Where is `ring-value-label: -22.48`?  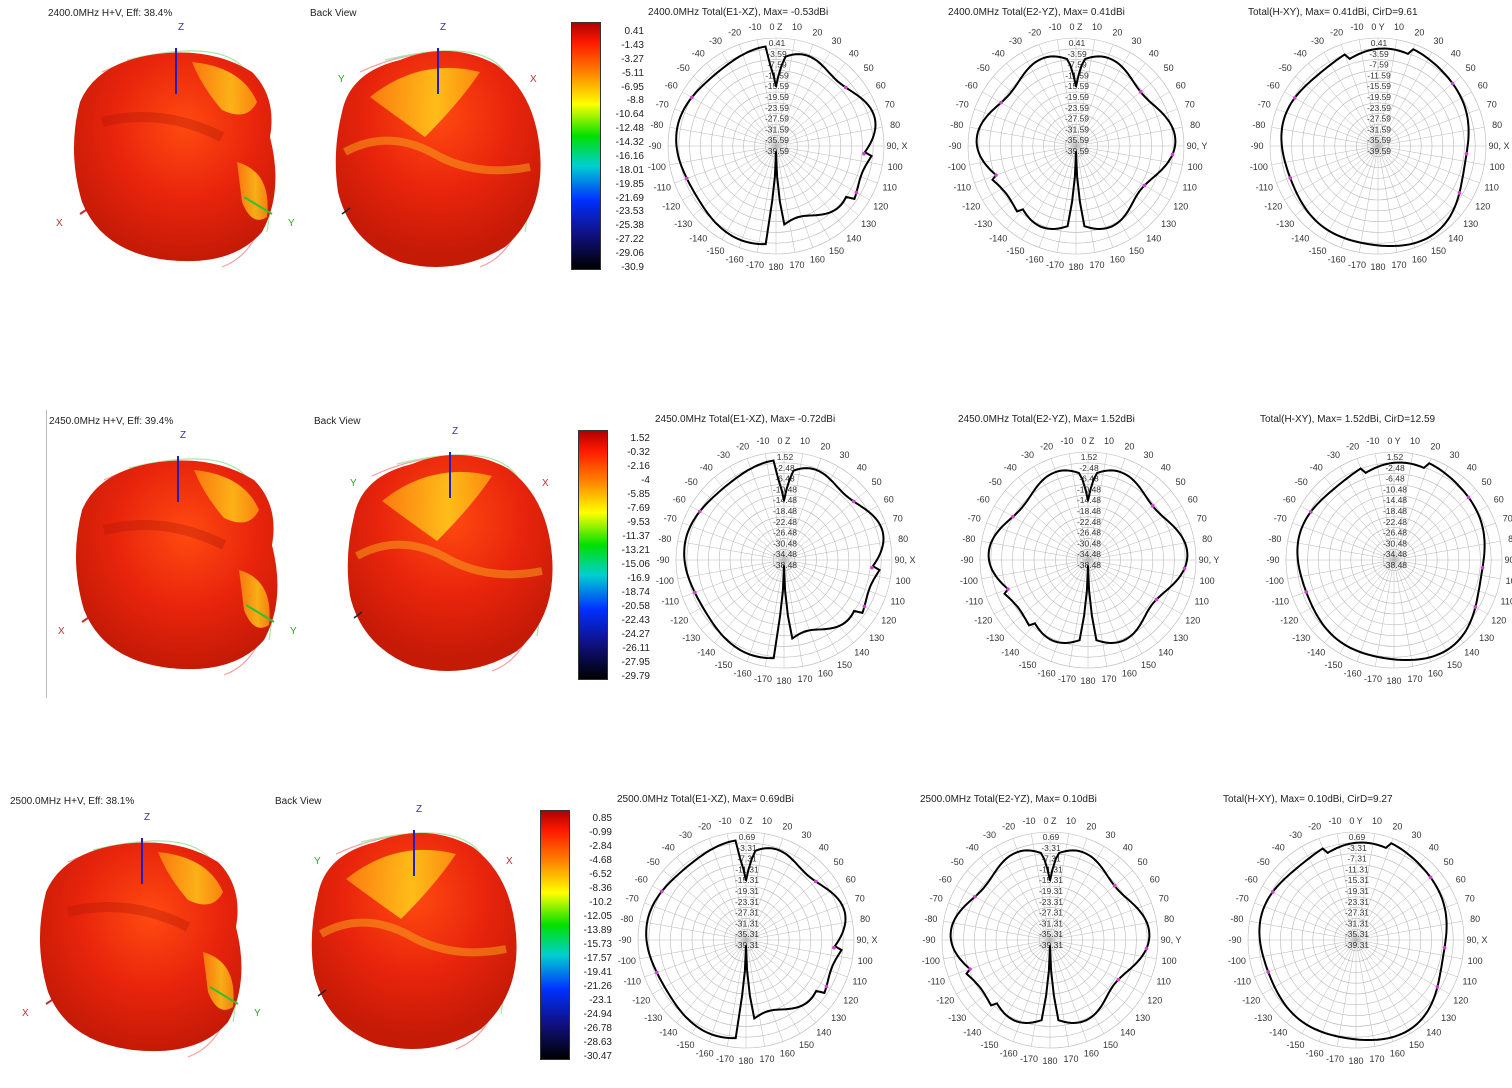
ring-value-label: -22.48 is located at coordinates (1089, 522).